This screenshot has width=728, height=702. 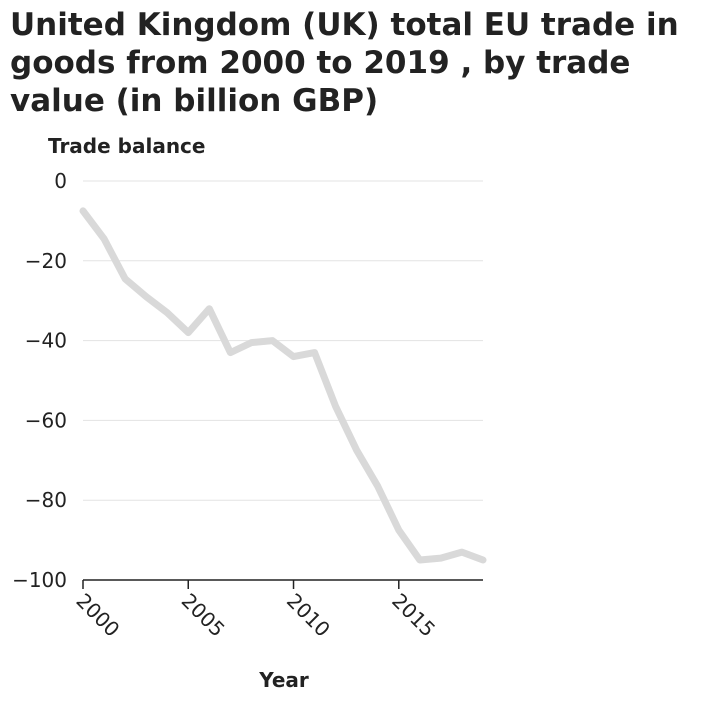 What do you see at coordinates (60, 181) in the screenshot?
I see `y-tick-label: 0` at bounding box center [60, 181].